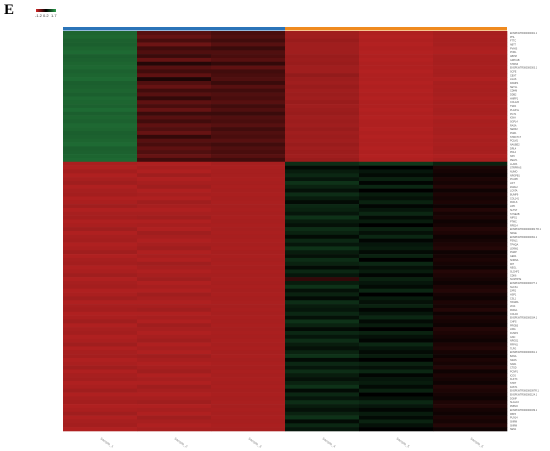 This screenshot has width=550, height=451. I want to click on heatmap-cell-r70-c1, so click(174, 302).